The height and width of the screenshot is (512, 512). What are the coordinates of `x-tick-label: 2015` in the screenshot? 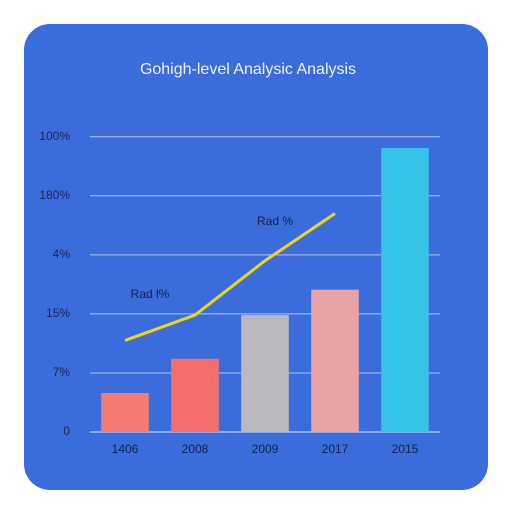 It's located at (405, 449).